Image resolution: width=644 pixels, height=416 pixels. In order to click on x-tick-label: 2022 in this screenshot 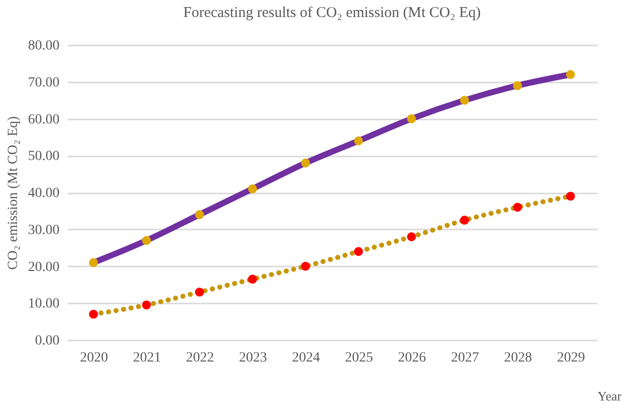, I will do `click(200, 358)`.